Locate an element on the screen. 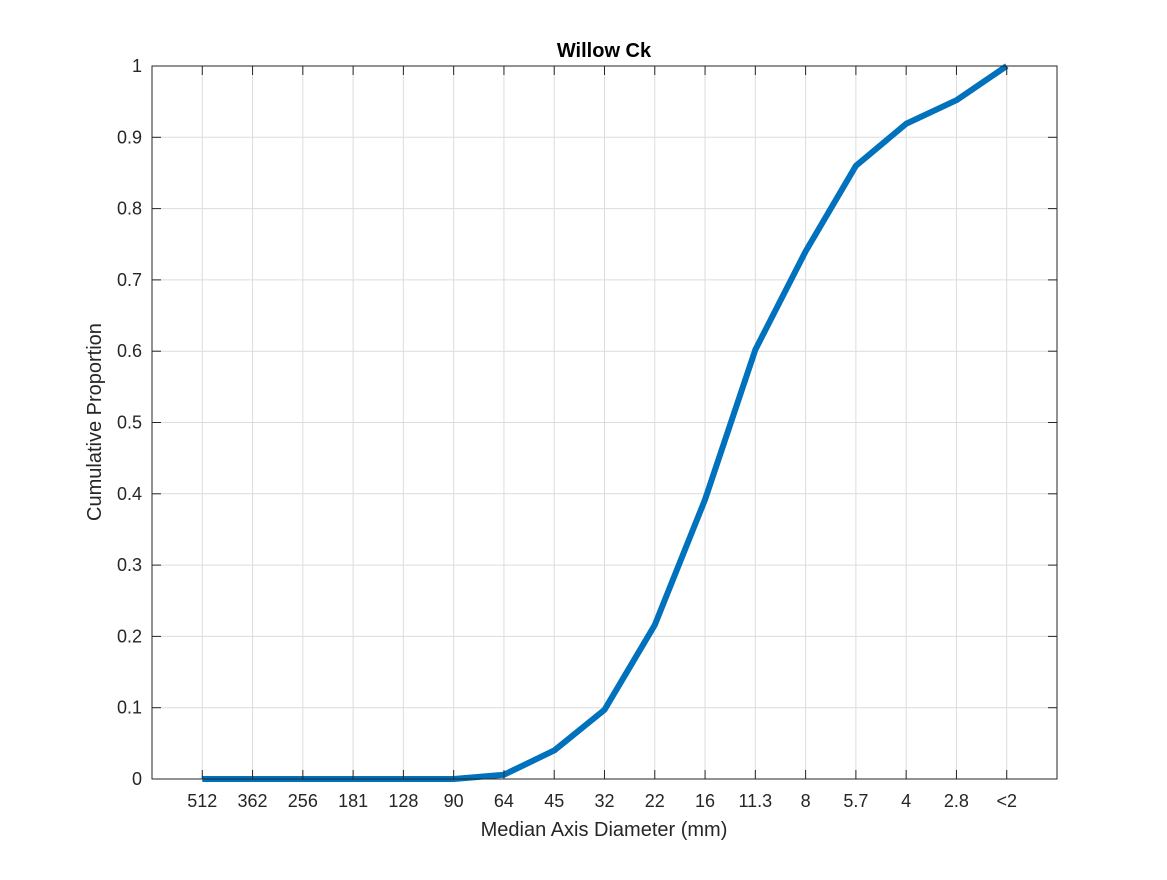  y-tick-labels: 0 0.1 0.2 0.3 0.4 0.5 0.6 0.7 0.8 0.9 1 is located at coordinates (129, 422).